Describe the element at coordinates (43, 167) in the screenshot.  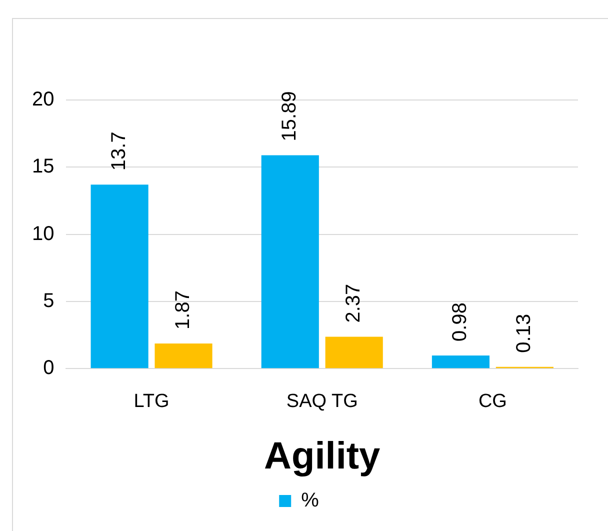
I see `y-tick-label: 15` at that location.